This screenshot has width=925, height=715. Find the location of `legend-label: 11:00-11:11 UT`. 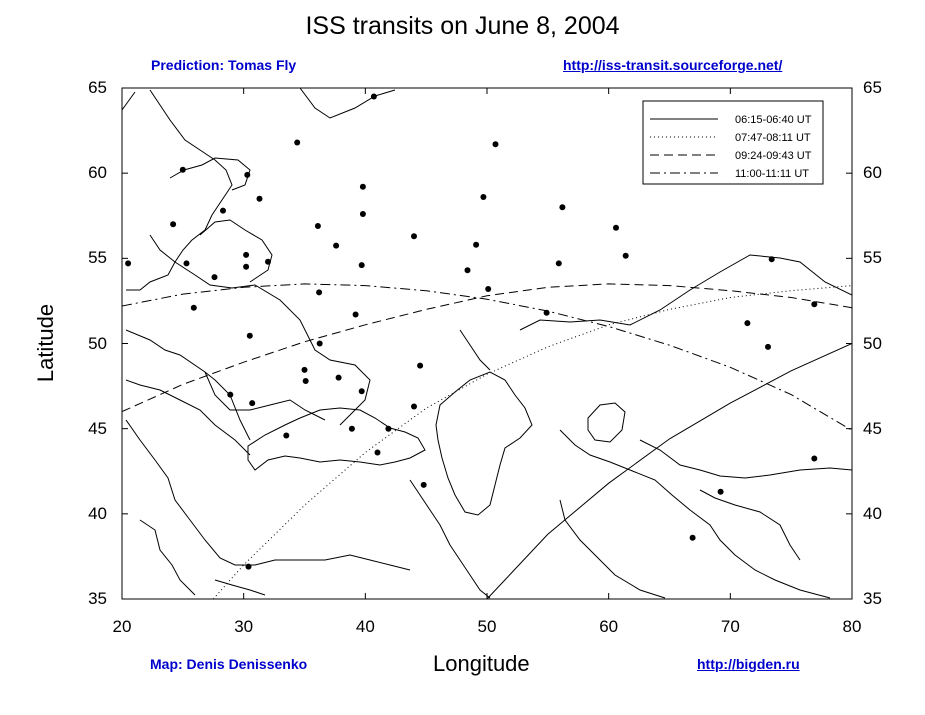

legend-label: 11:00-11:11 UT is located at coordinates (772, 174).